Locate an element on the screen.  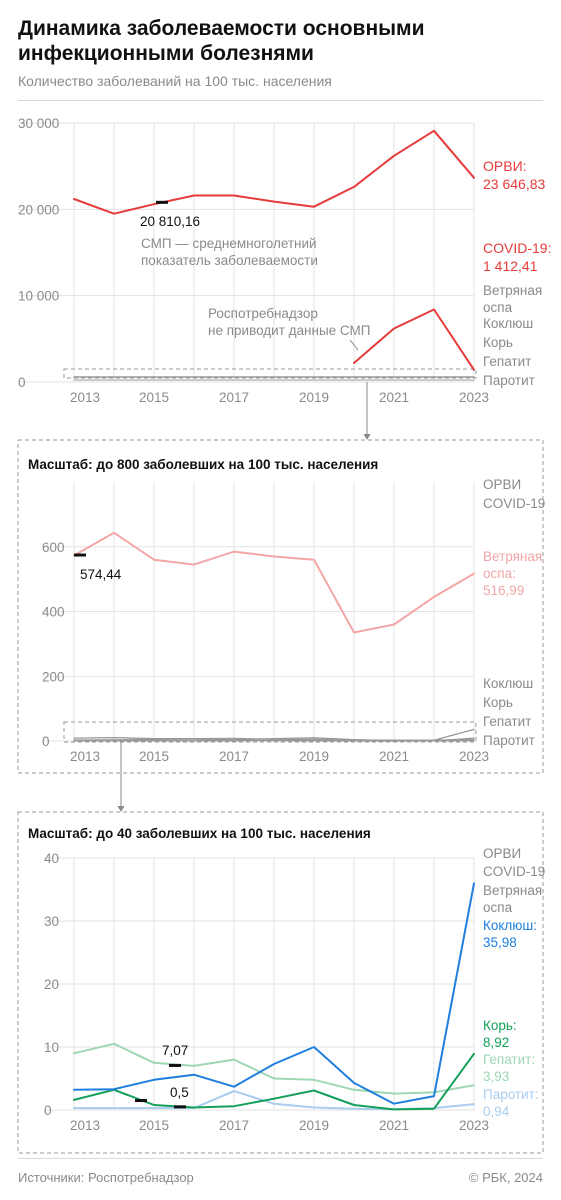
chart1-ytick: 10 000 is located at coordinates (38, 296).